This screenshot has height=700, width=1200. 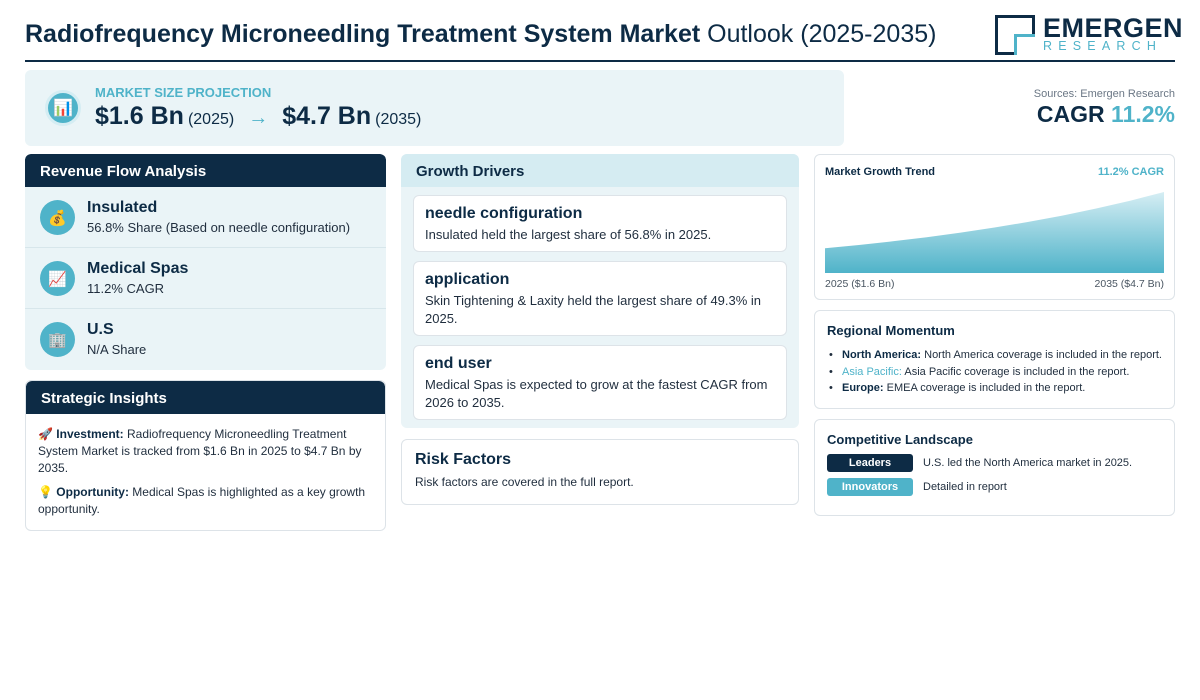 What do you see at coordinates (1129, 284) in the screenshot?
I see `trend-end-label: 2035 ($4.7 Bn)` at bounding box center [1129, 284].